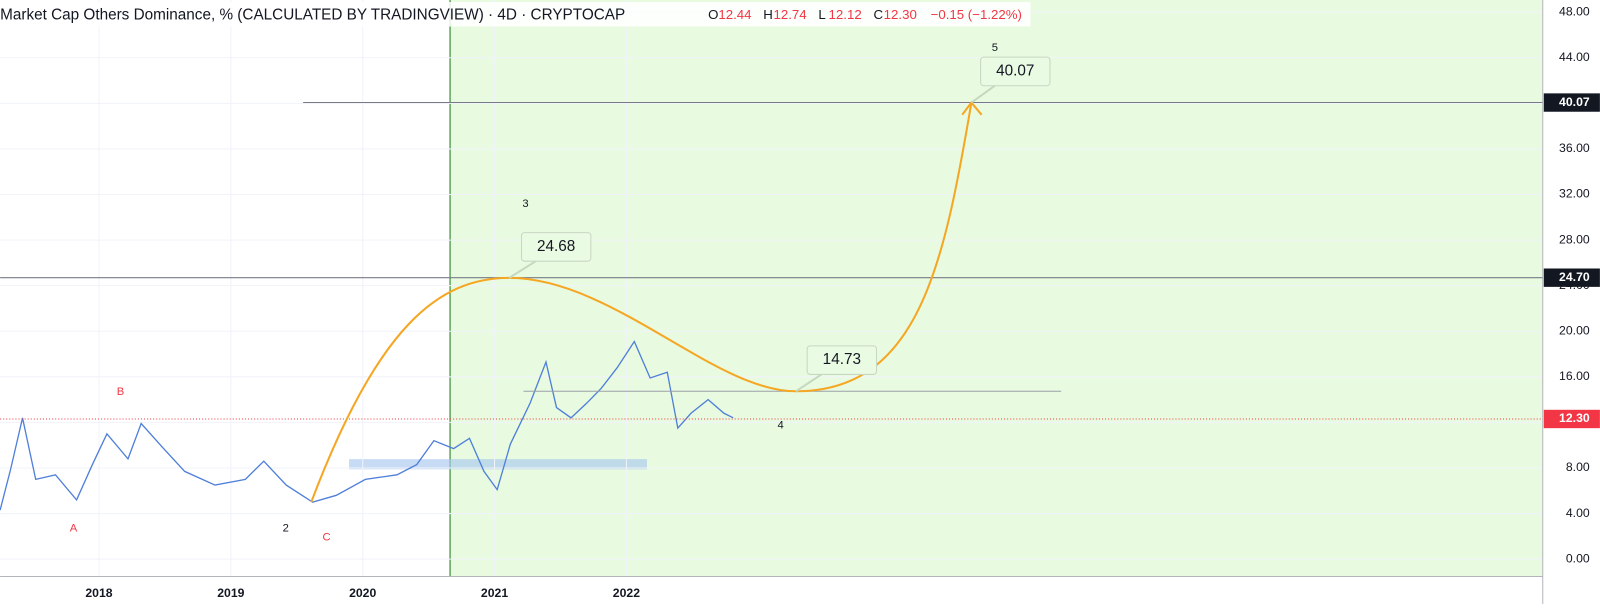 The width and height of the screenshot is (1600, 609). I want to click on x-tick-label: 2018, so click(98, 593).